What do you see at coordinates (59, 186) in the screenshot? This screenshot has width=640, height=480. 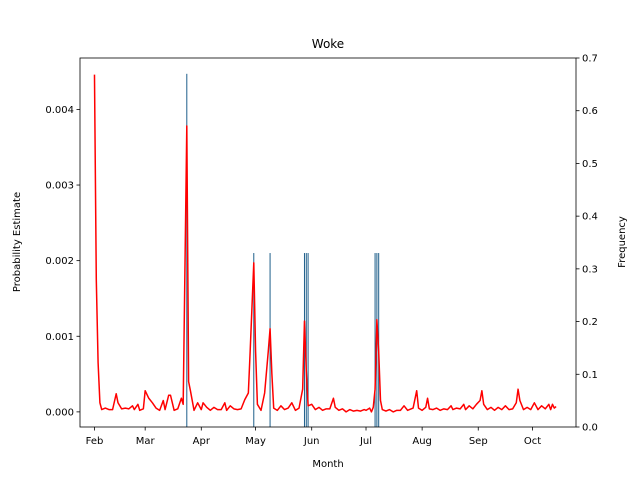 I see `y-left-tick-label: 0.003` at bounding box center [59, 186].